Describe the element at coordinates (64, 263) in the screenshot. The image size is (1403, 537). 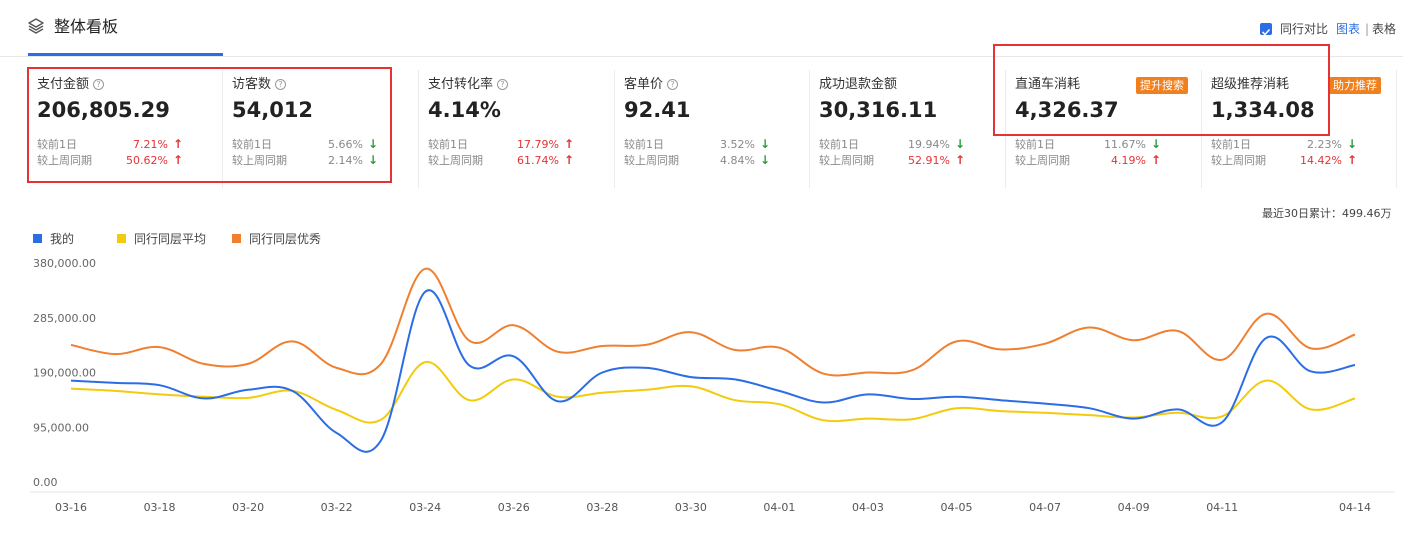
I see `y-tick-label: 380,000.00` at that location.